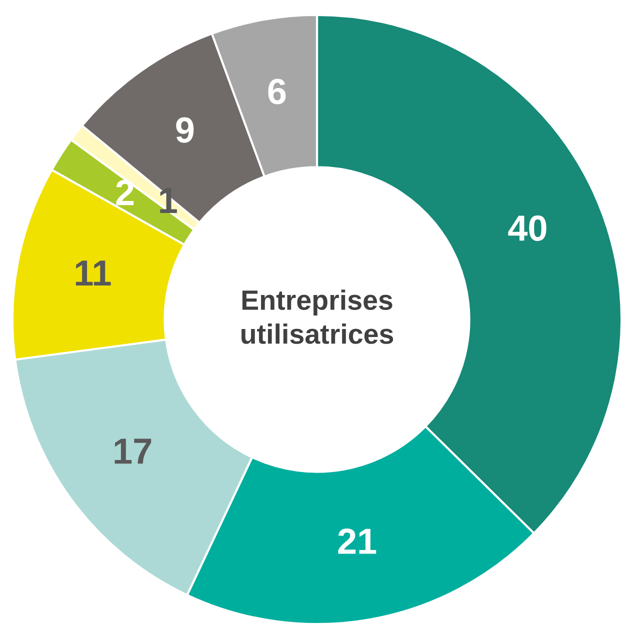  I want to click on data-label: 6, so click(277, 91).